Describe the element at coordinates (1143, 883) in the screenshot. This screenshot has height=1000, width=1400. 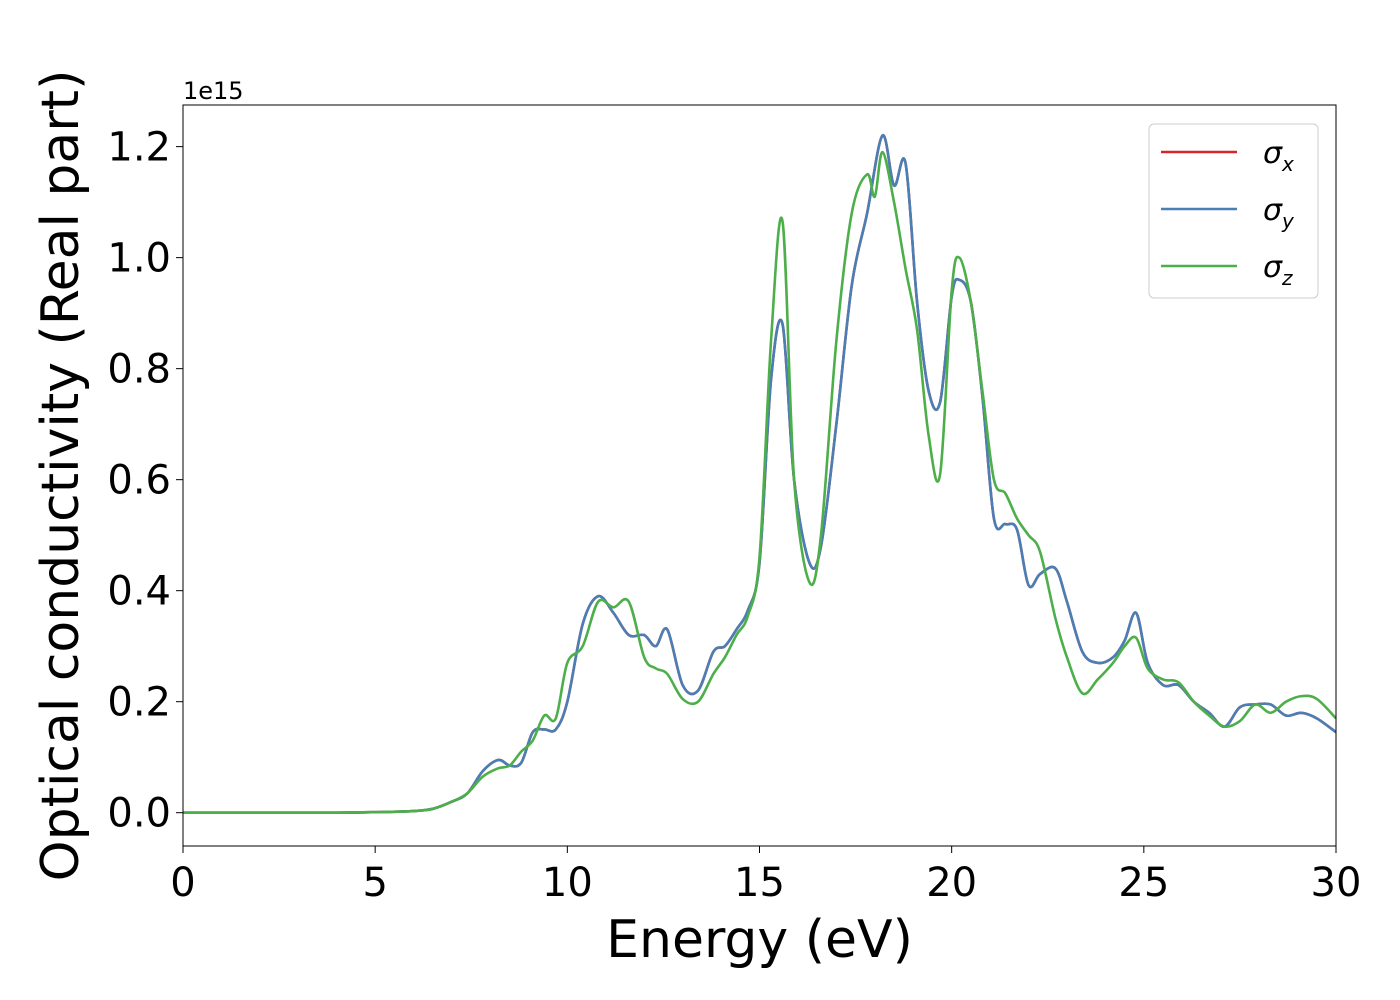
I see `x-tick-label: 25` at that location.